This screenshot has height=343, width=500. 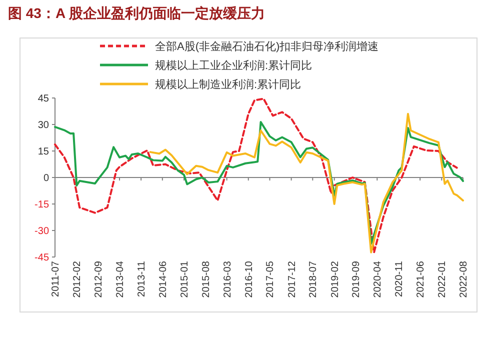 What do you see at coordinates (42, 258) in the screenshot?
I see `y-tick-label: -45` at bounding box center [42, 258].